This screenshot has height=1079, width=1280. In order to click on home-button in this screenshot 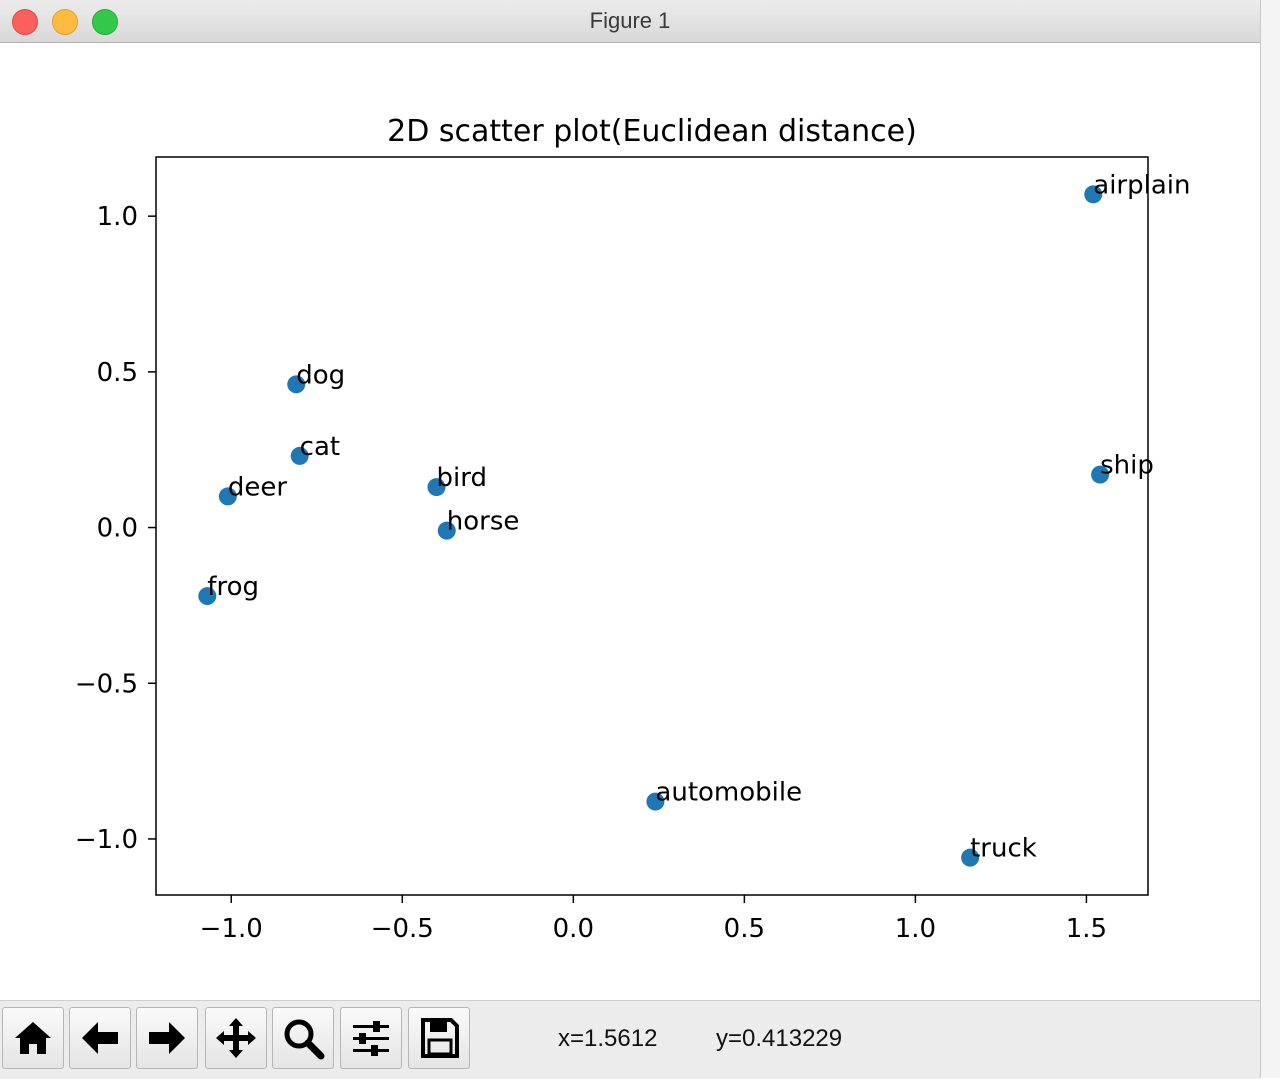, I will do `click(33, 1038)`.